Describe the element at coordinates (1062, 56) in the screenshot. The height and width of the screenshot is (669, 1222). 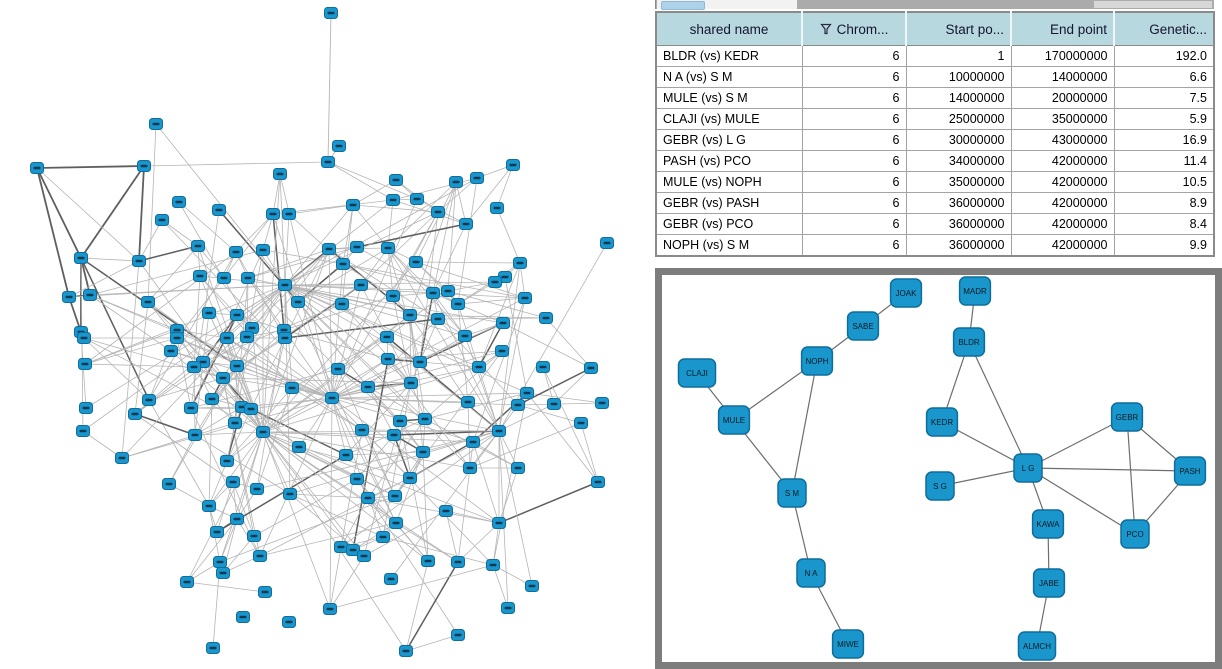
I see `table-cell: 170000000` at that location.